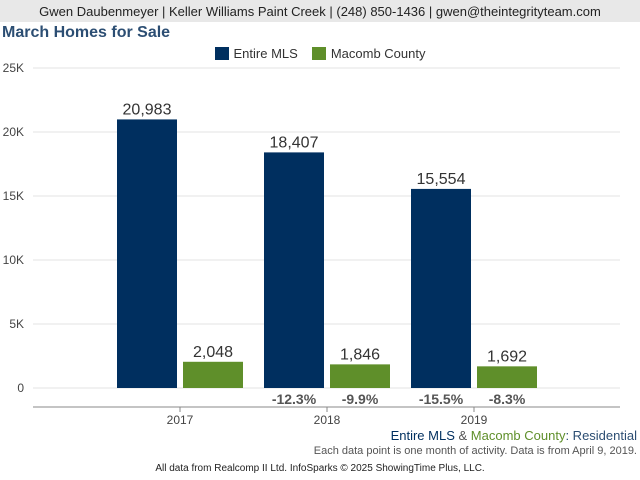 This screenshot has height=480, width=640. Describe the element at coordinates (441, 399) in the screenshot. I see `change-label-entire-mls-2019: -15.5%` at that location.